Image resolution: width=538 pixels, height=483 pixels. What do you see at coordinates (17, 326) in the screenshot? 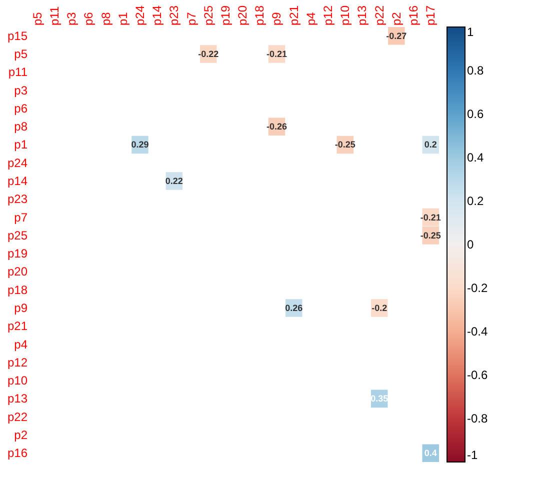
I see `y-tick-label: p21` at bounding box center [17, 326].